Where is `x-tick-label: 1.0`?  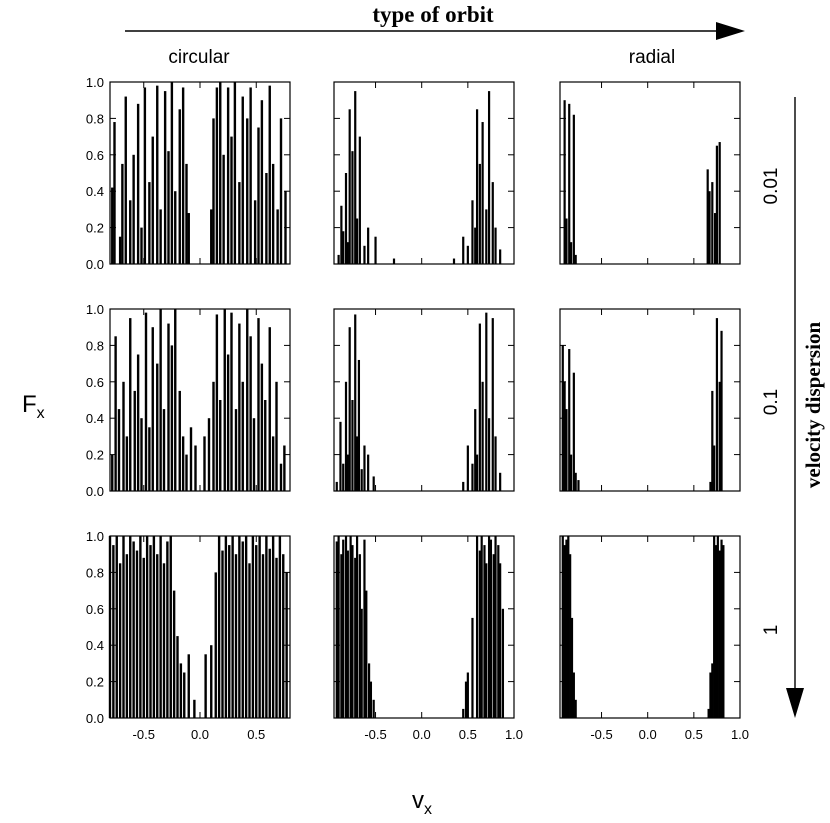 x-tick-label: 1.0 is located at coordinates (740, 734).